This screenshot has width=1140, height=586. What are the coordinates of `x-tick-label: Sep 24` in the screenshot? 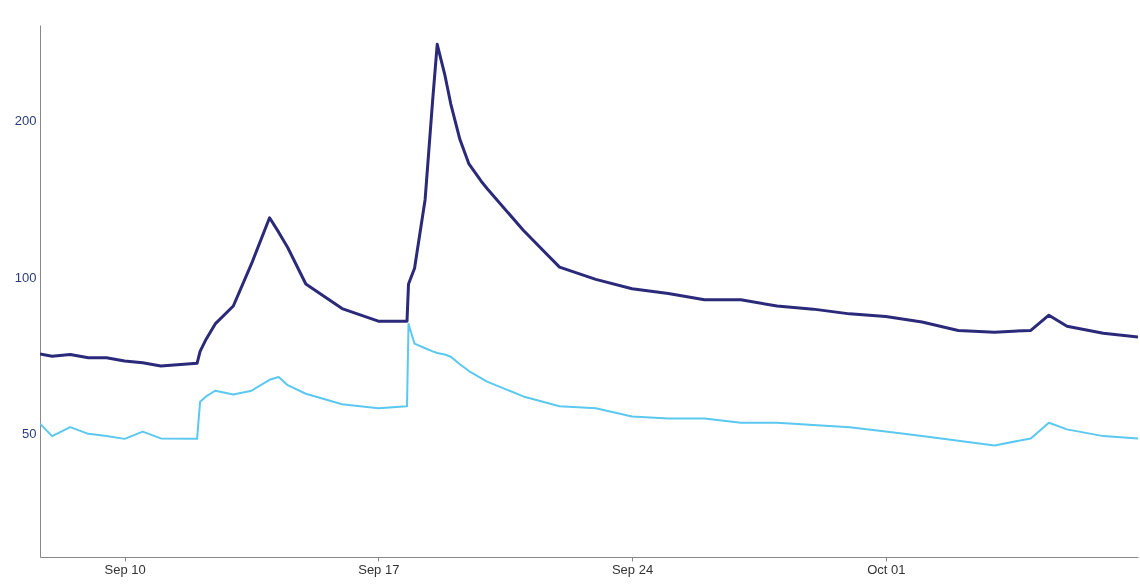 It's located at (632, 569).